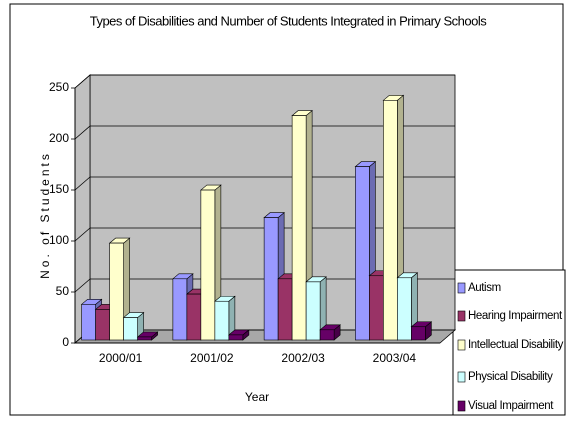 This screenshot has height=421, width=569. I want to click on legend-label: Physical Disability, so click(510, 377).